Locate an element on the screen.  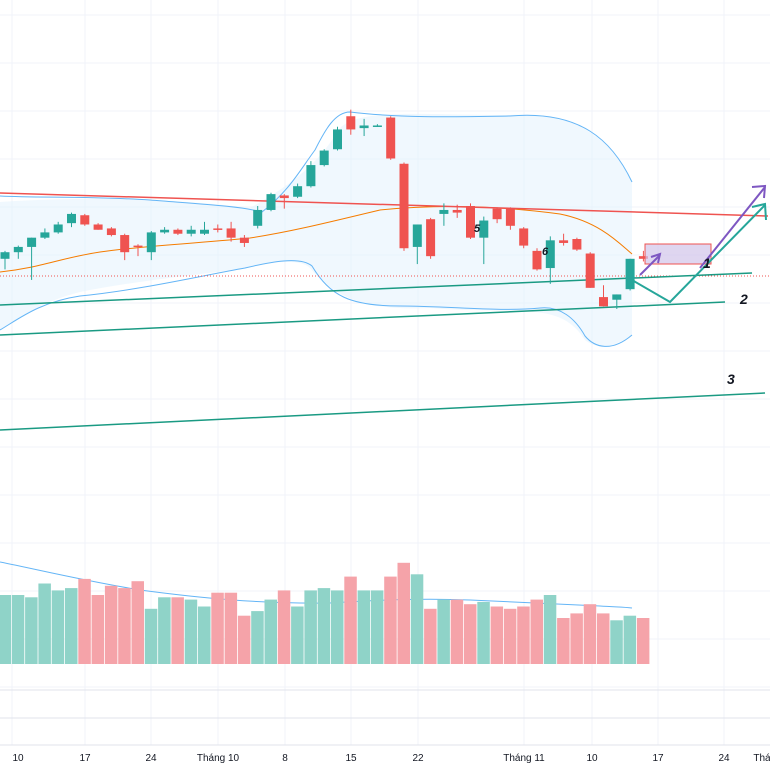
projection-purple-short is located at coordinates (650, 265).